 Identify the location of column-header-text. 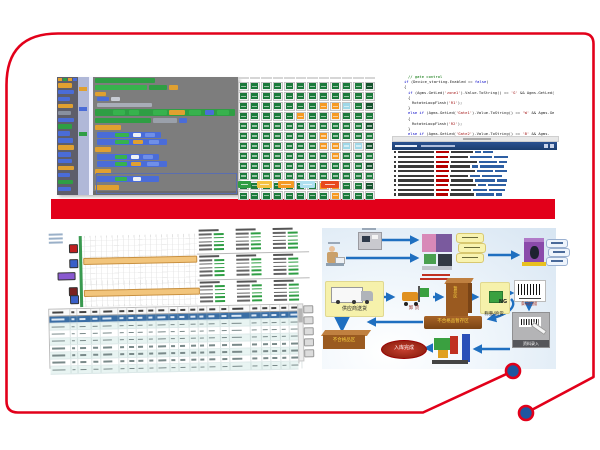
(107, 311).